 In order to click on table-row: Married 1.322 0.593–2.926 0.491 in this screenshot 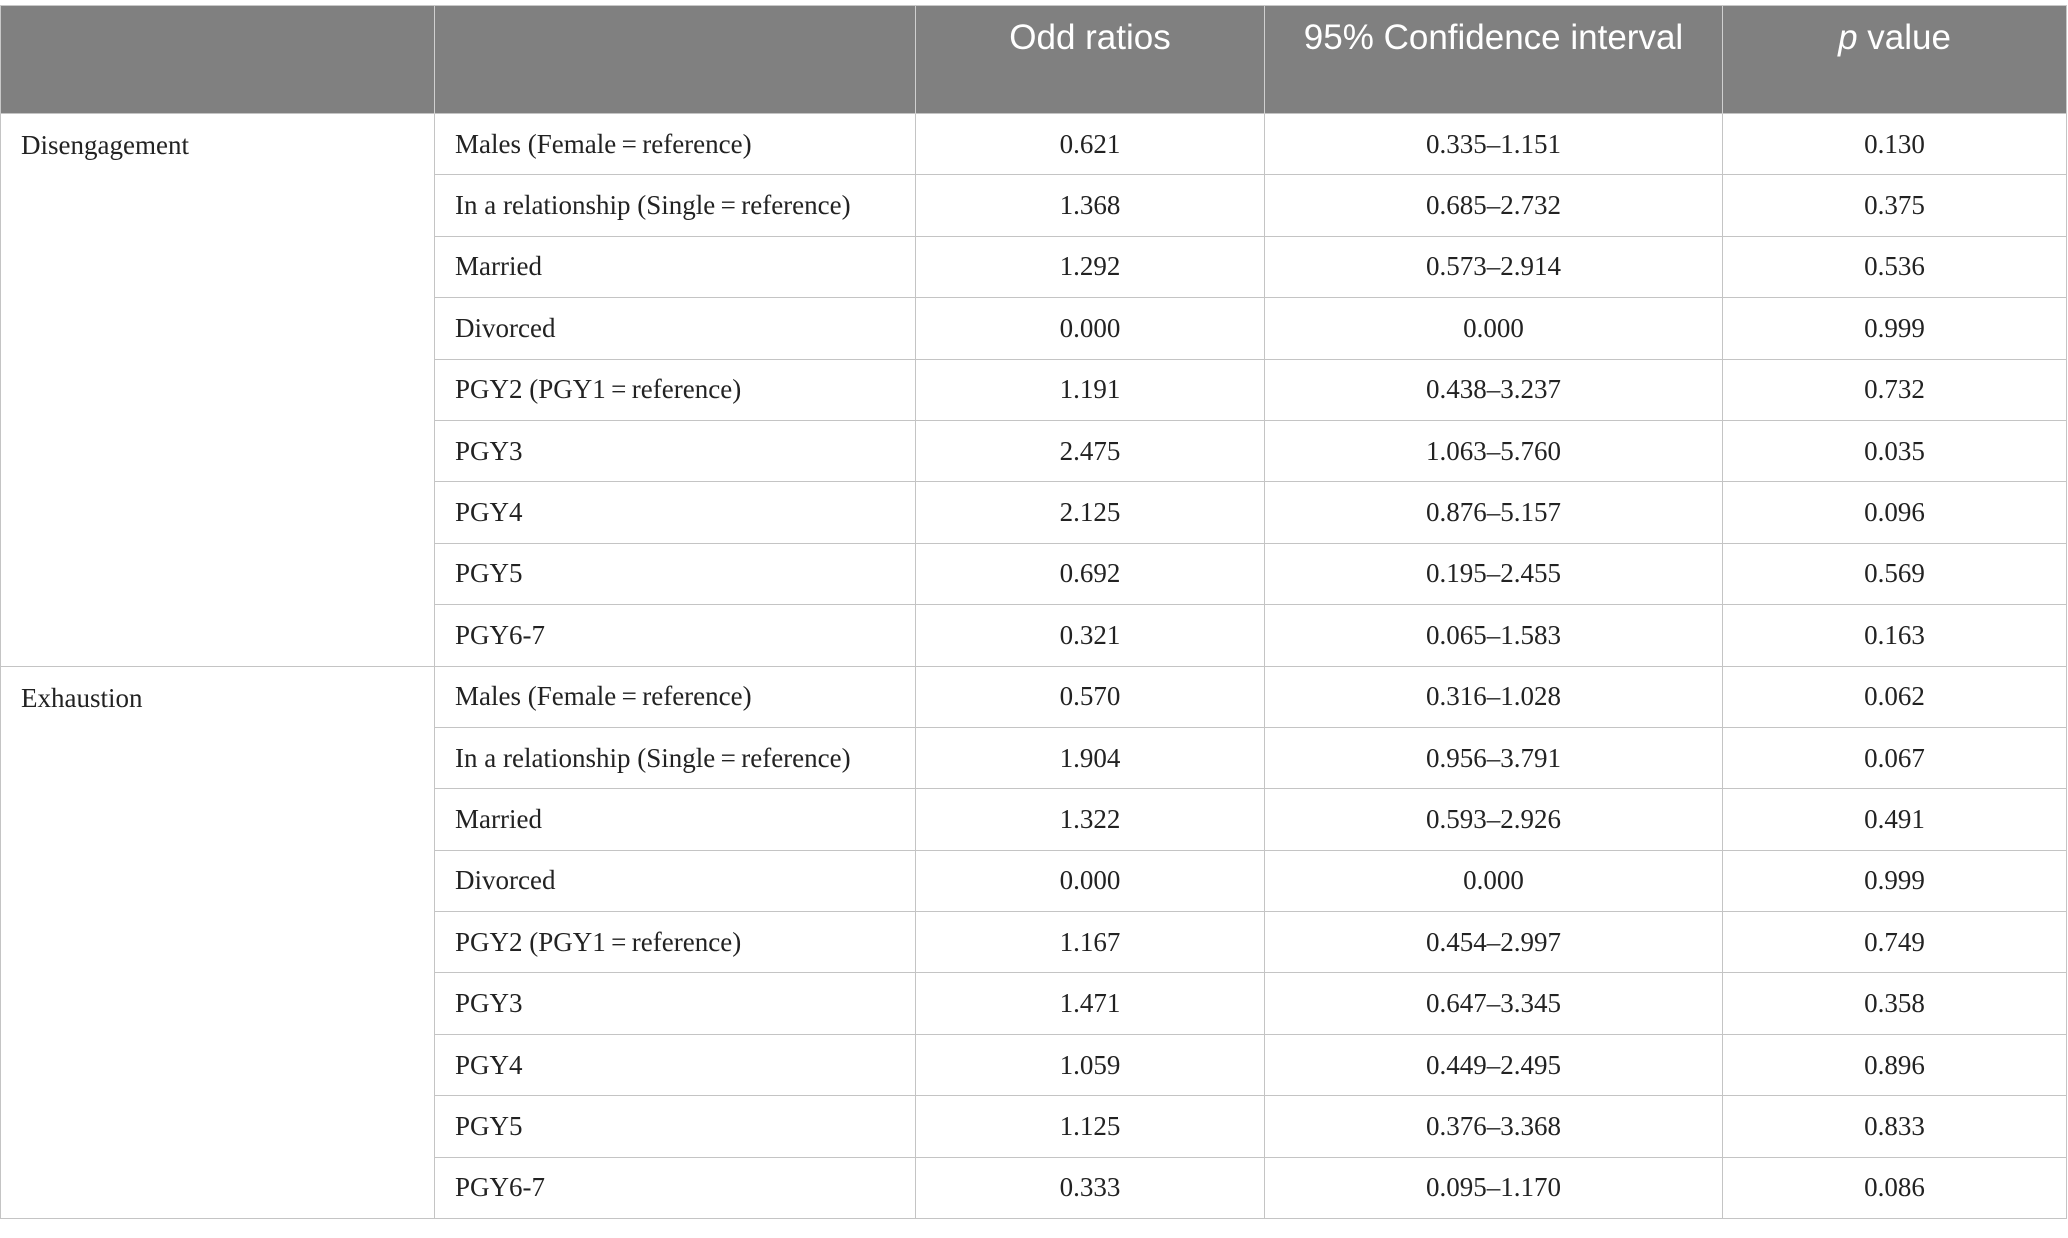, I will do `click(1034, 819)`.